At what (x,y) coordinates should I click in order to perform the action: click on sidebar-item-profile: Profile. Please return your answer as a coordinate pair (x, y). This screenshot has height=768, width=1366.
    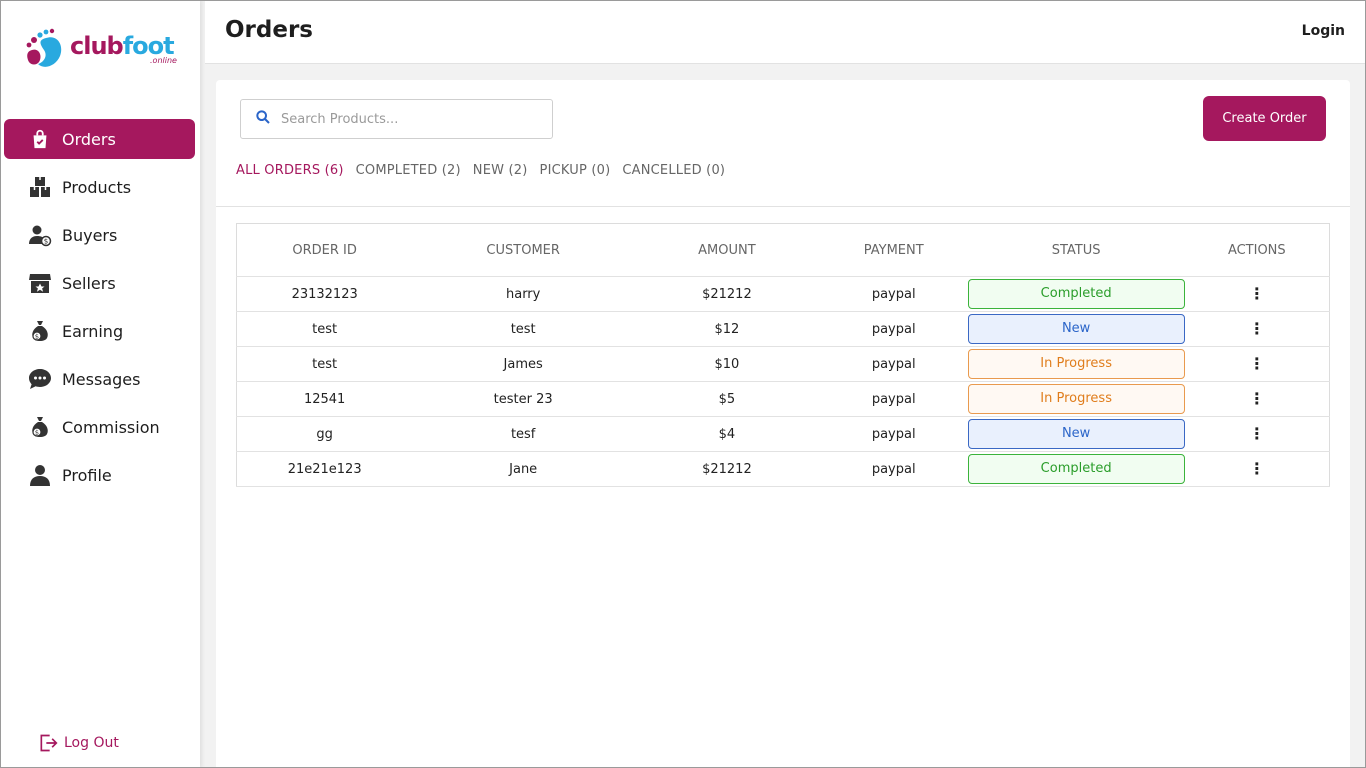
    Looking at the image, I should click on (99, 475).